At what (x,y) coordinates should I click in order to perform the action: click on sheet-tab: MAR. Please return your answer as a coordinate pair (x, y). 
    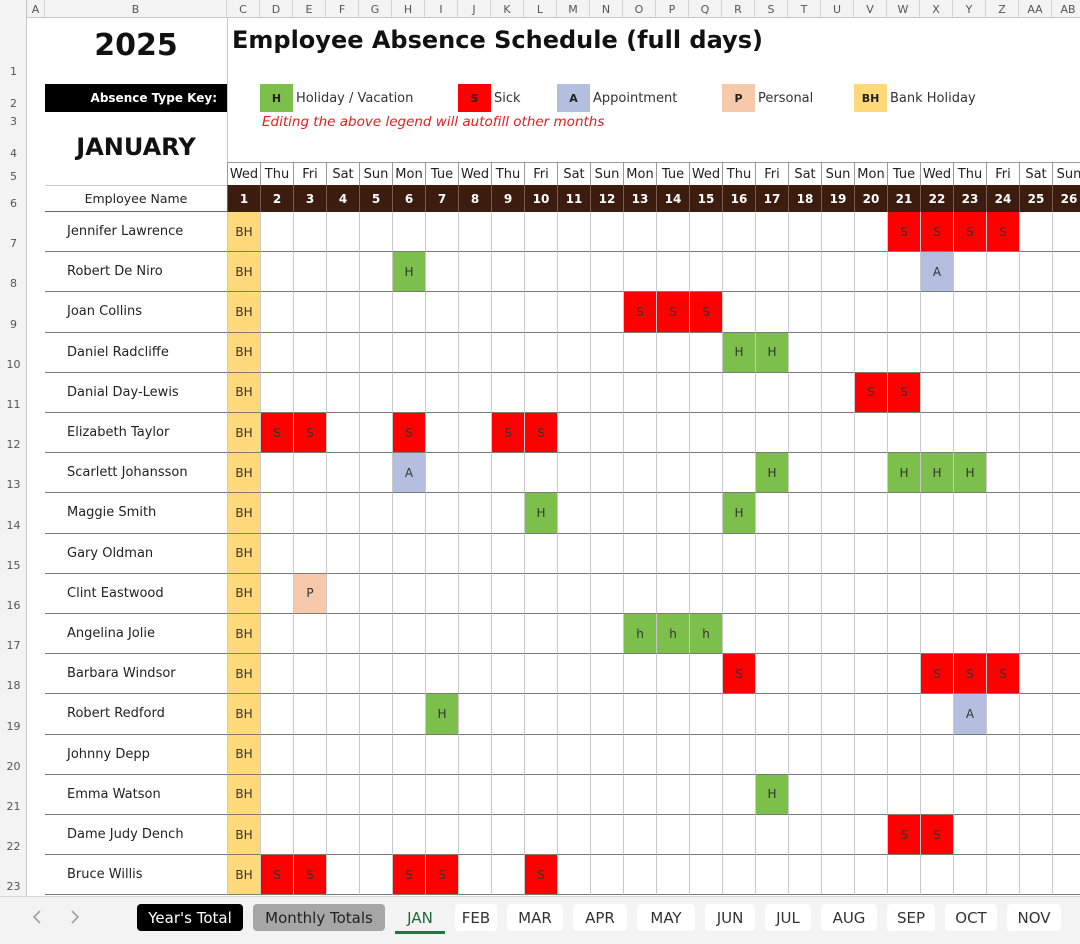
    Looking at the image, I should click on (535, 917).